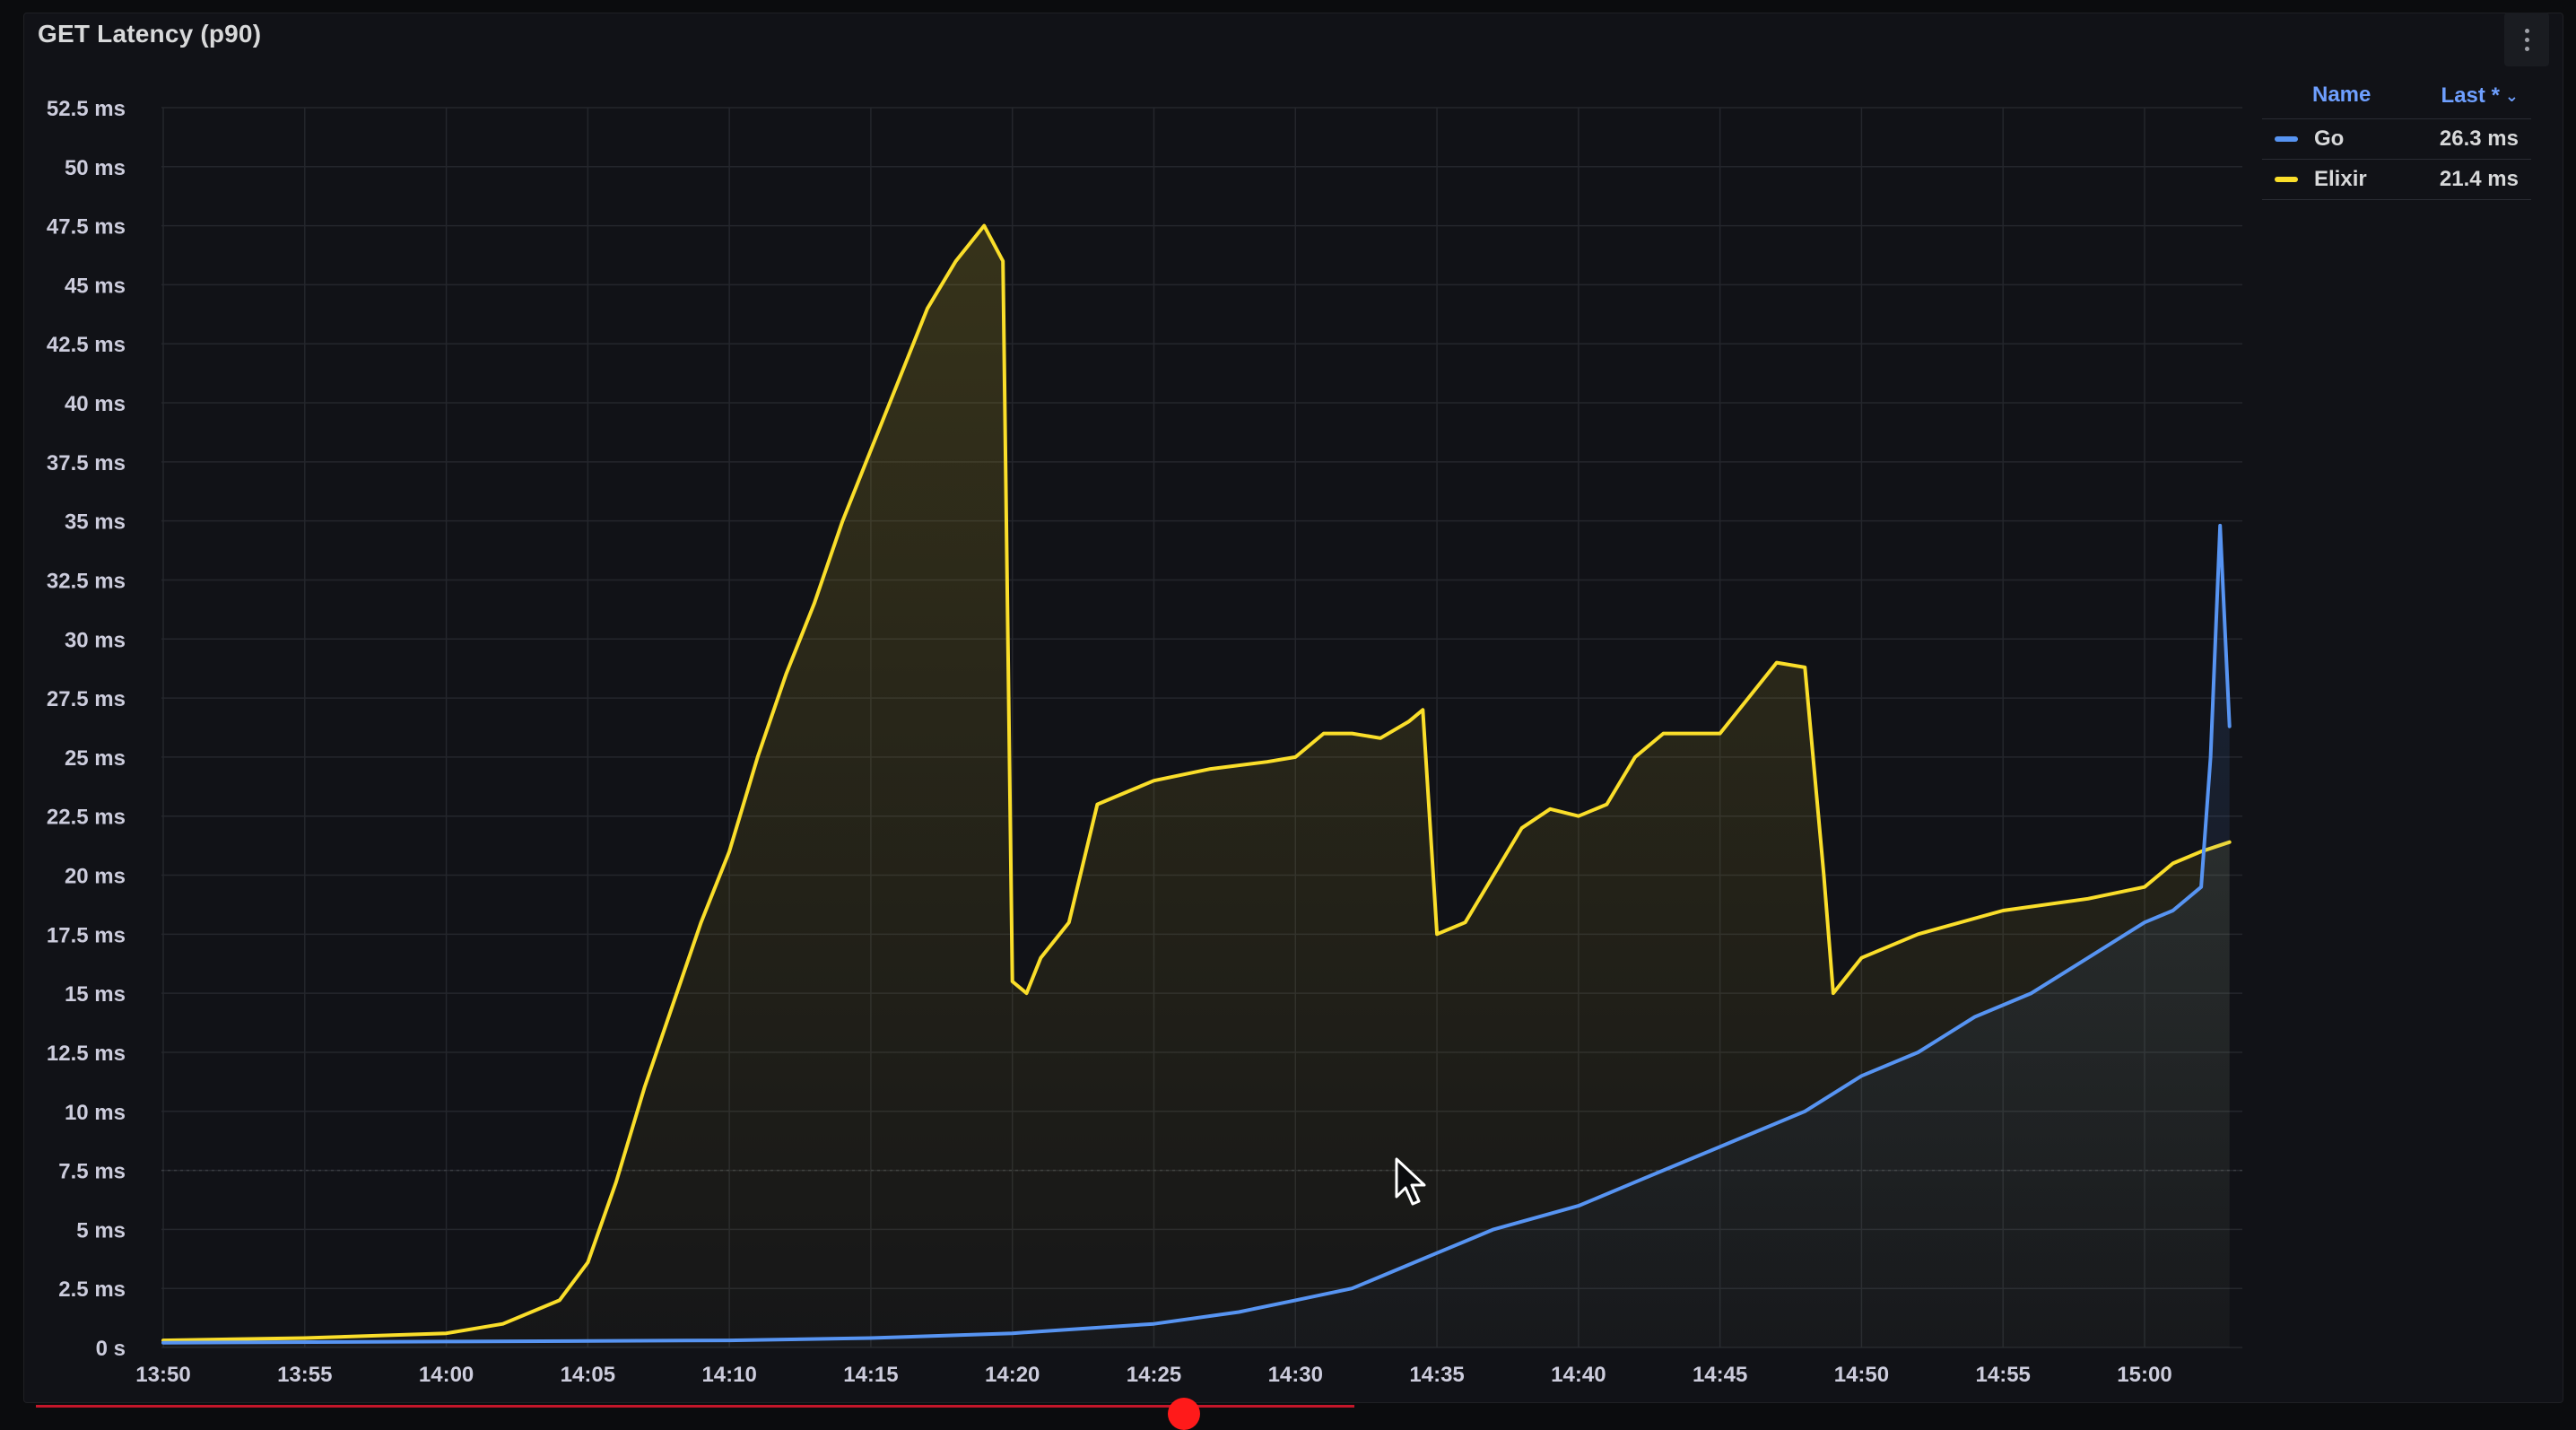 The width and height of the screenshot is (2576, 1430). What do you see at coordinates (86, 699) in the screenshot?
I see `y-tick-label: 27.5 ms` at bounding box center [86, 699].